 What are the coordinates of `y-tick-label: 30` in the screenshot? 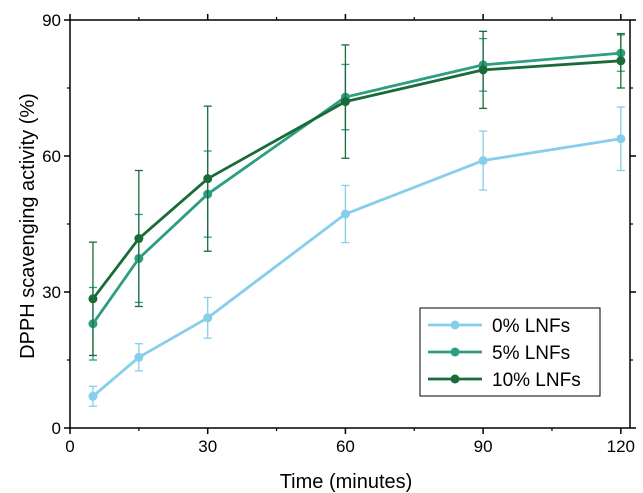 It's located at (51, 292).